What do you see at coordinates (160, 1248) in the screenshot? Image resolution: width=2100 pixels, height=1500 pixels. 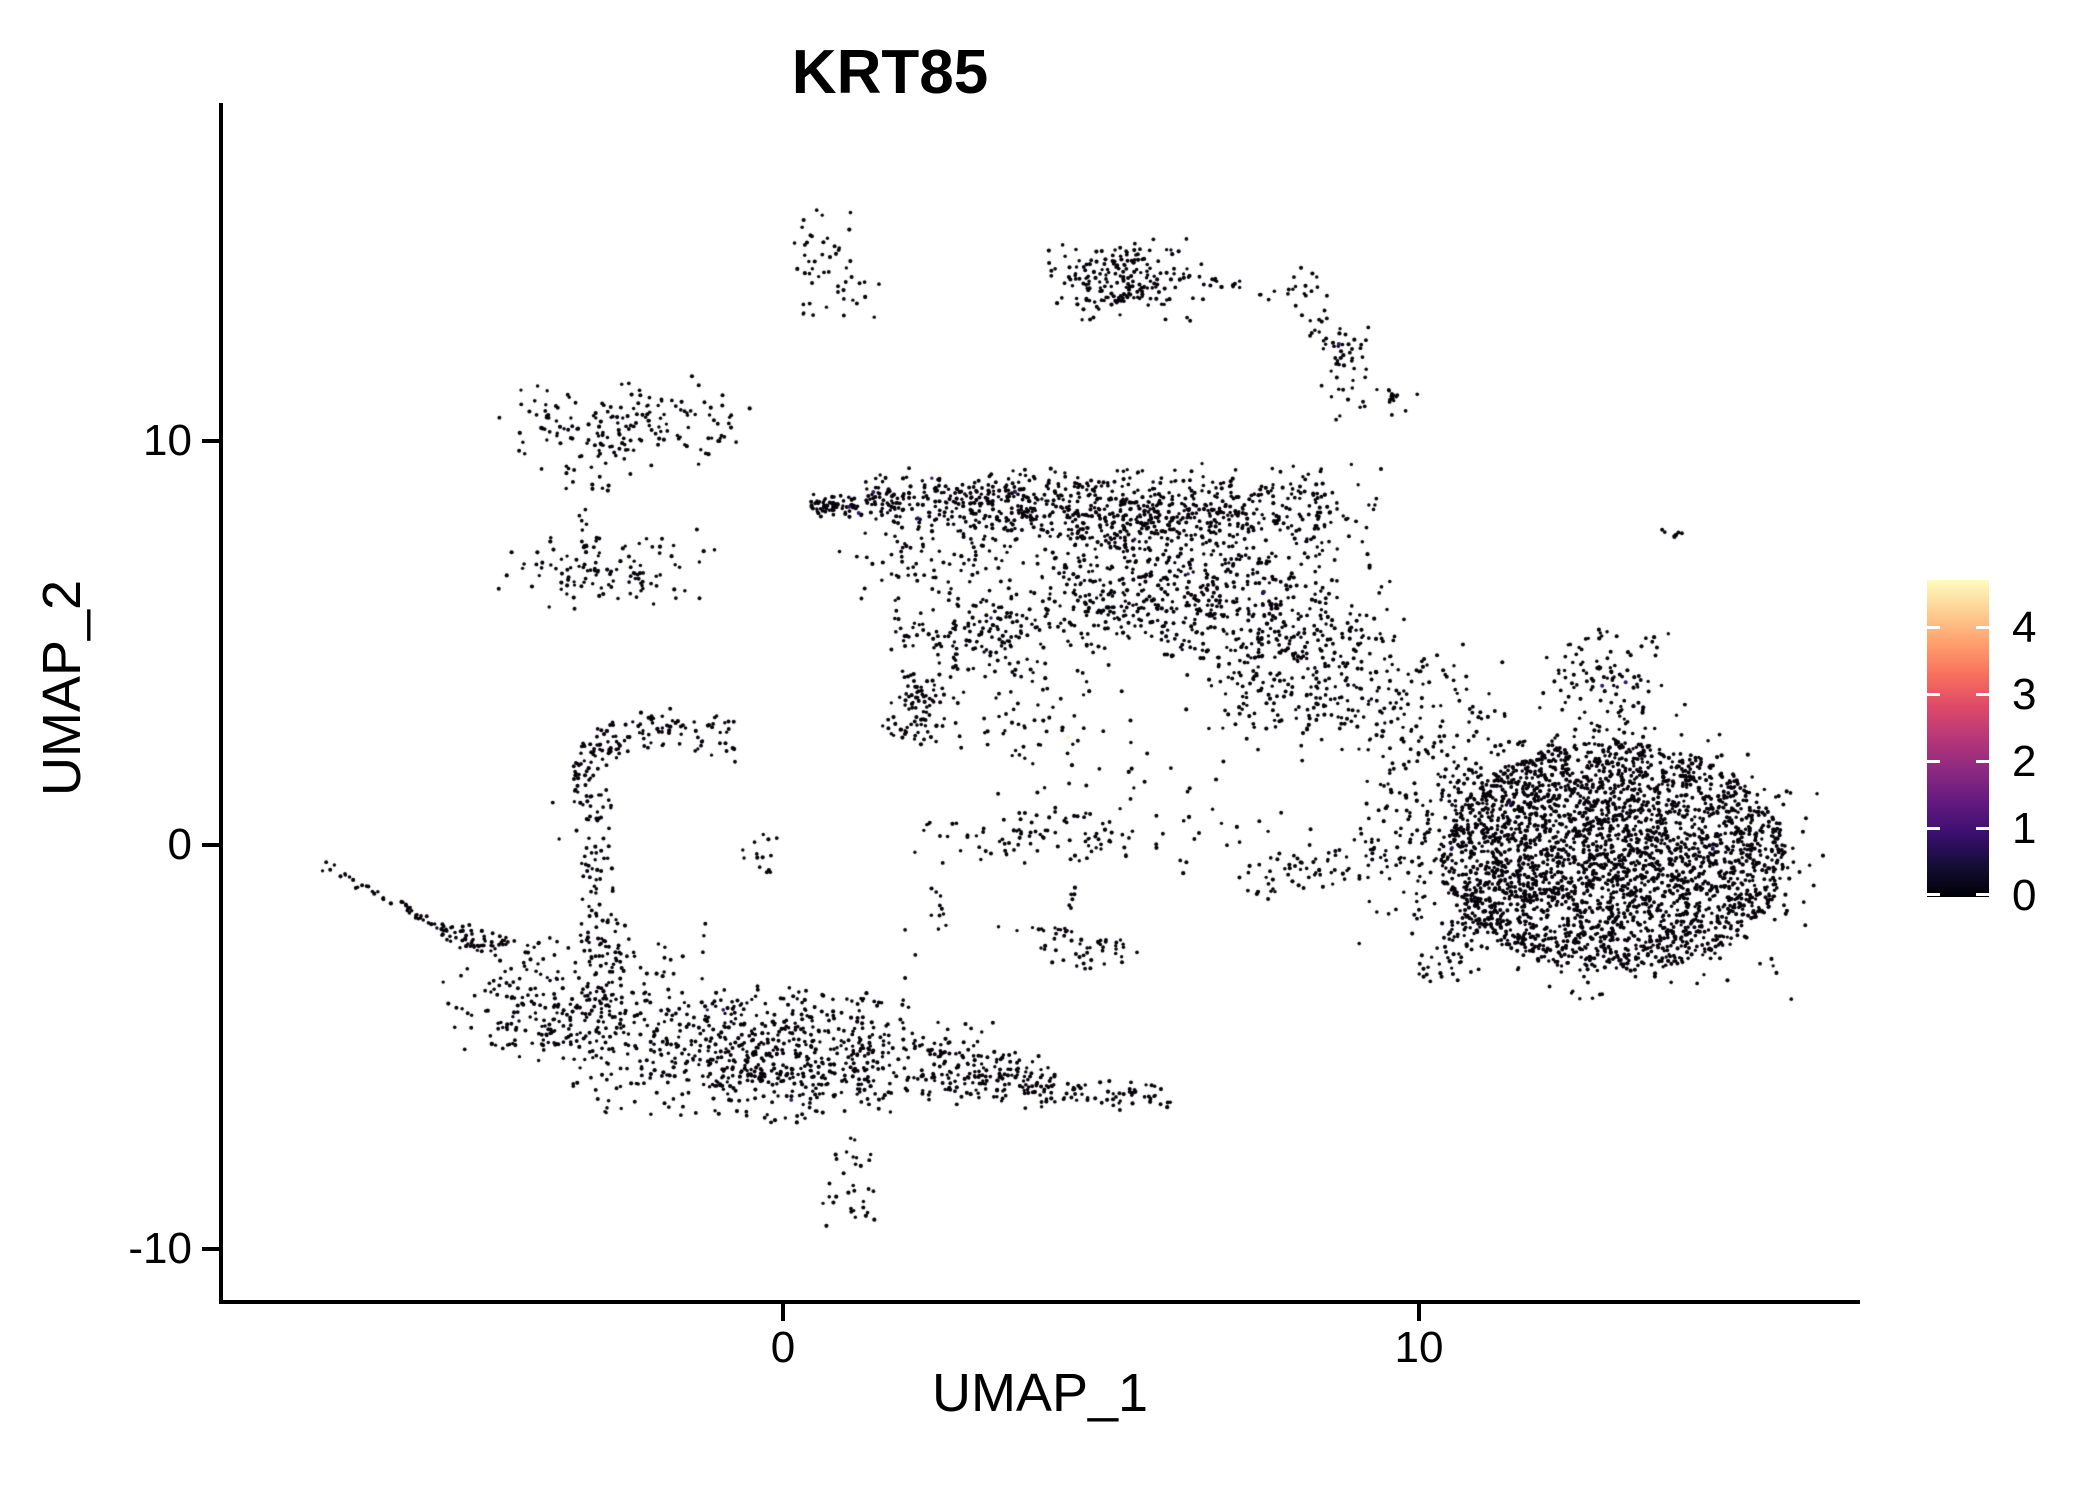 I see `y-tick-label-neg10: -10` at bounding box center [160, 1248].